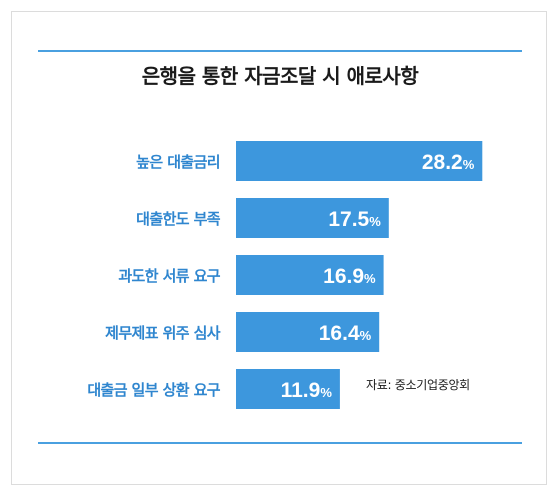  Describe the element at coordinates (280, 76) in the screenshot. I see `chart-title: 은행을 통한 자금조달 시 애로사항` at that location.